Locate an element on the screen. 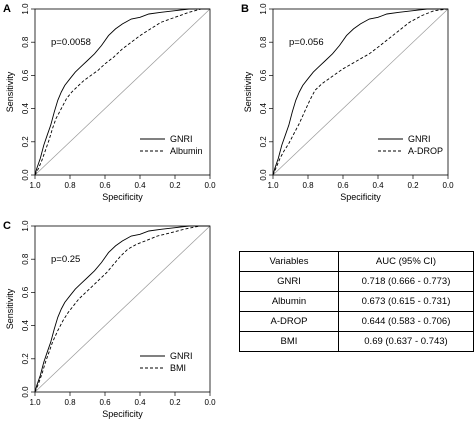  table-row: Albumin 0.673 (0.615 - 0.731) is located at coordinates (356, 301).